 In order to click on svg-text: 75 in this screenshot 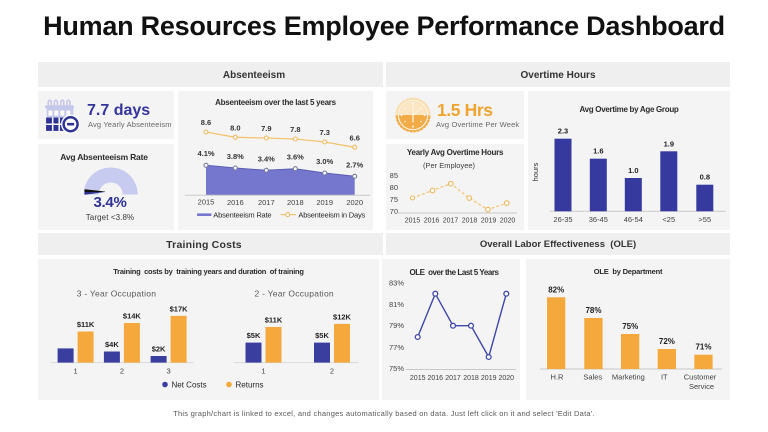, I will do `click(394, 199)`.